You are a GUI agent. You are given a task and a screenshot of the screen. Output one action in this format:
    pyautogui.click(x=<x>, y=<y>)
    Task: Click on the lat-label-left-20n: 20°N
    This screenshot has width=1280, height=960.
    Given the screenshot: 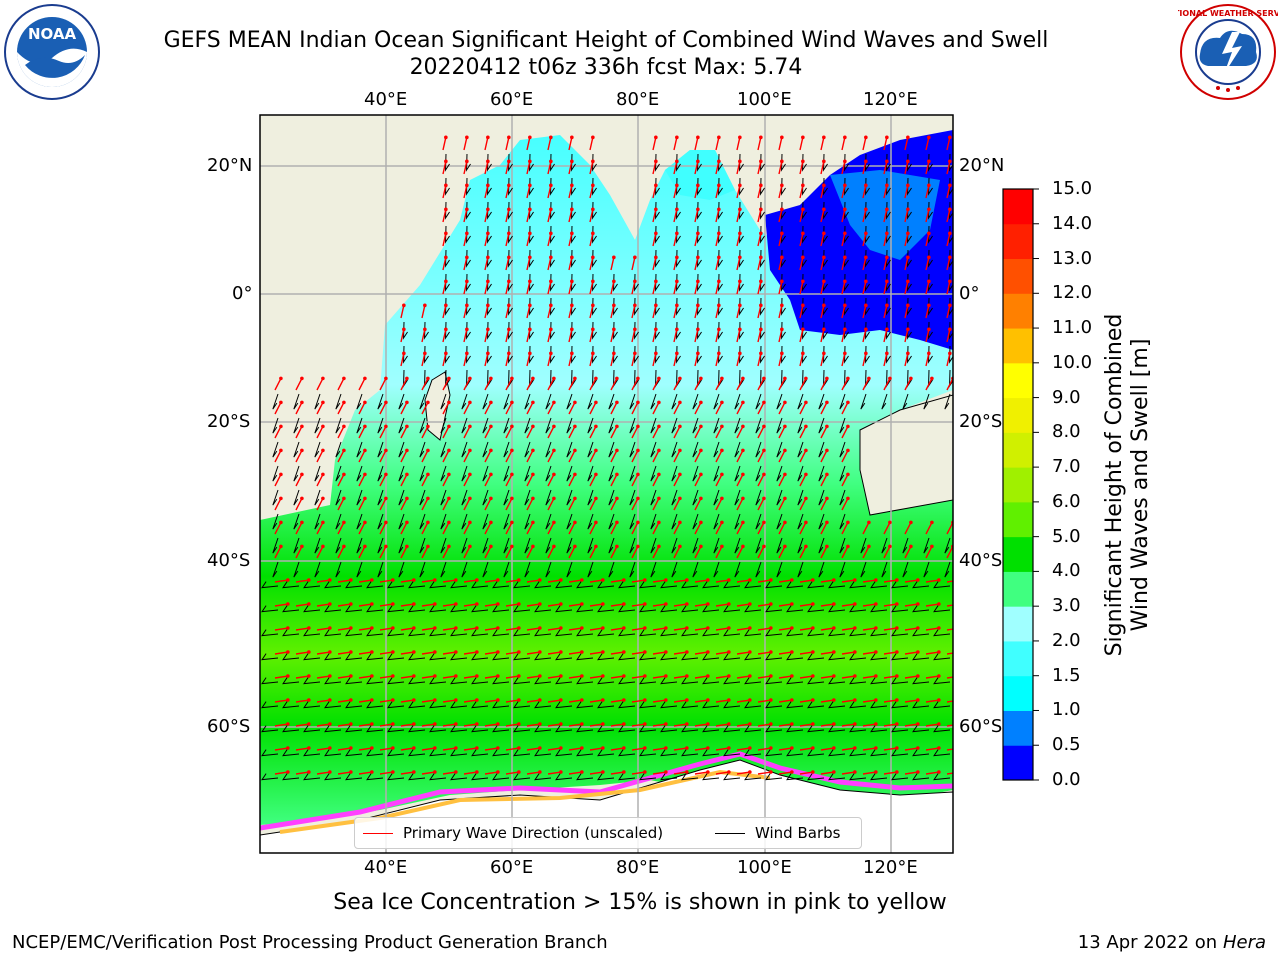 What is the action you would take?
    pyautogui.click(x=230, y=165)
    